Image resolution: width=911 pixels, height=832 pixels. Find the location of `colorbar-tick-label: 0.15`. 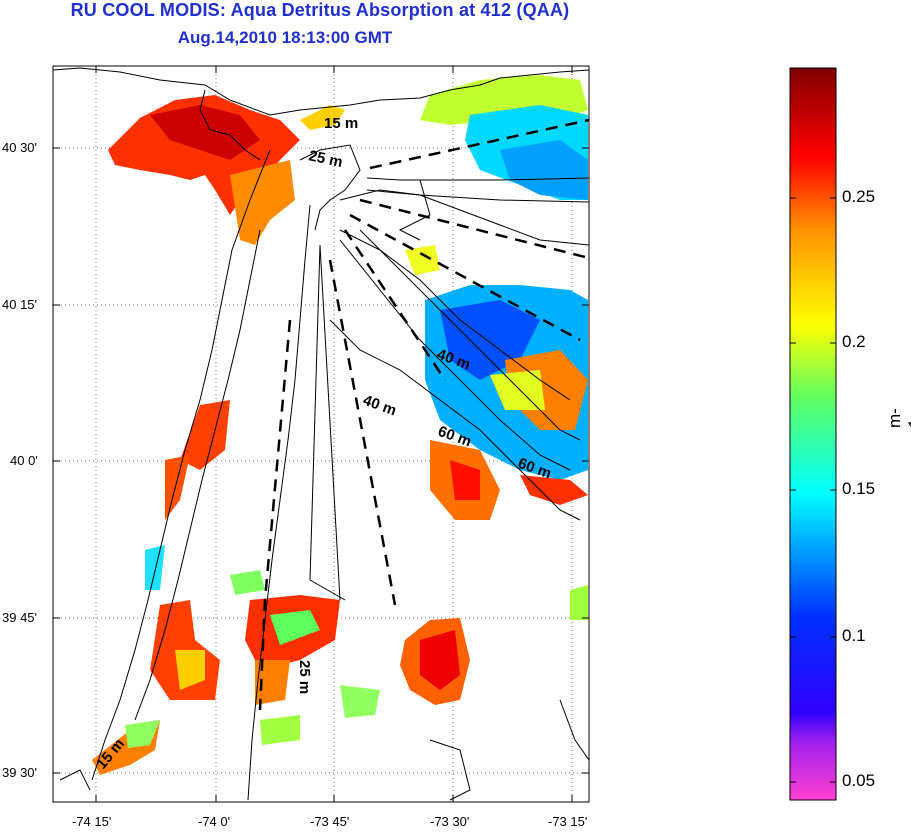

colorbar-tick-label: 0.15 is located at coordinates (859, 488).